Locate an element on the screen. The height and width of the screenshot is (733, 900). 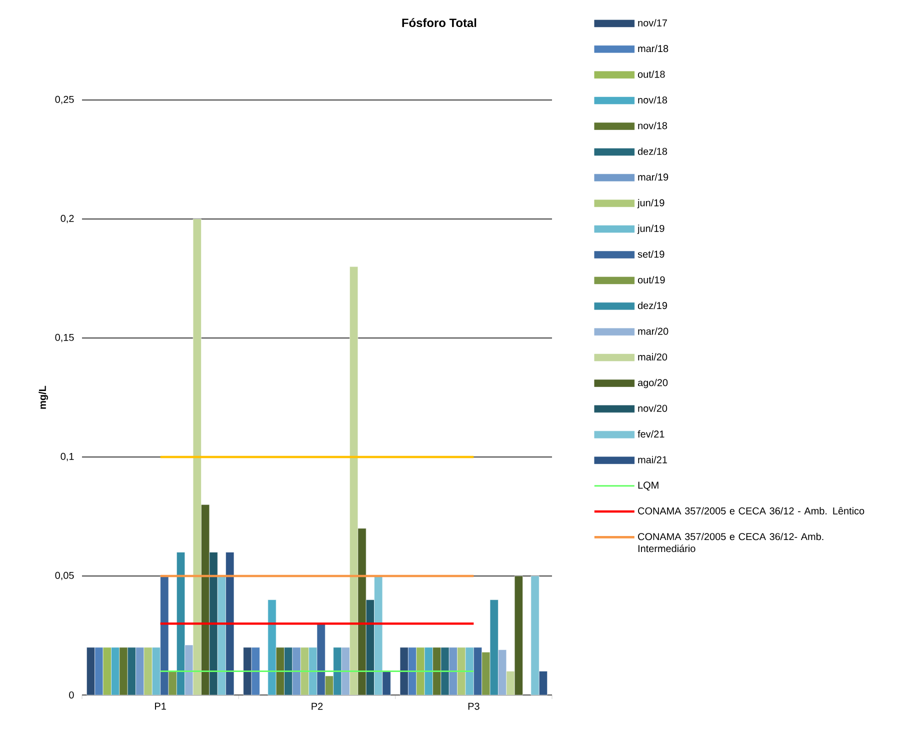
legend-label: CONAMA 357/2005 e CECA 36/12- Amb. Intermediário is located at coordinates (731, 542).